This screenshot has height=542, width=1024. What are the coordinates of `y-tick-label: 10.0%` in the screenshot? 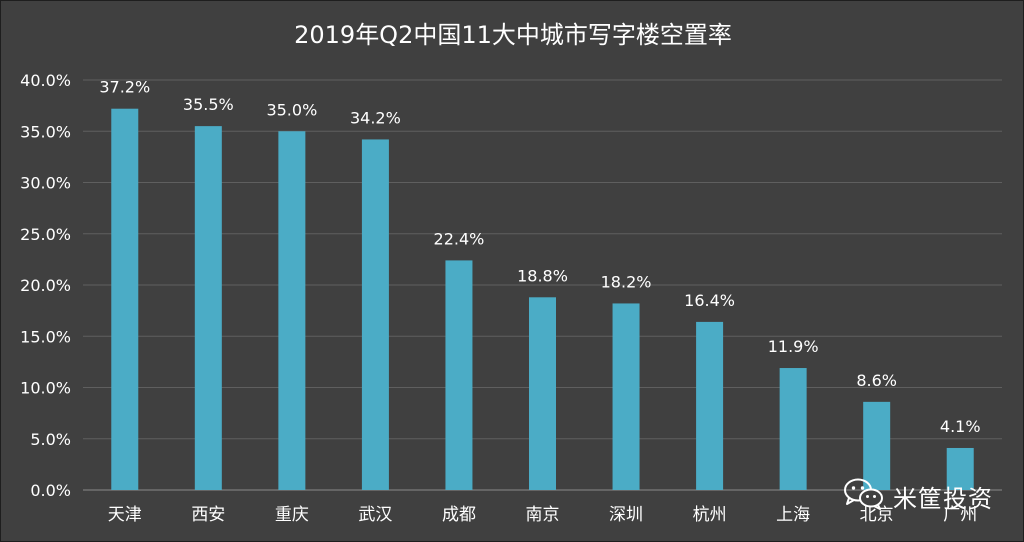 It's located at (45, 388).